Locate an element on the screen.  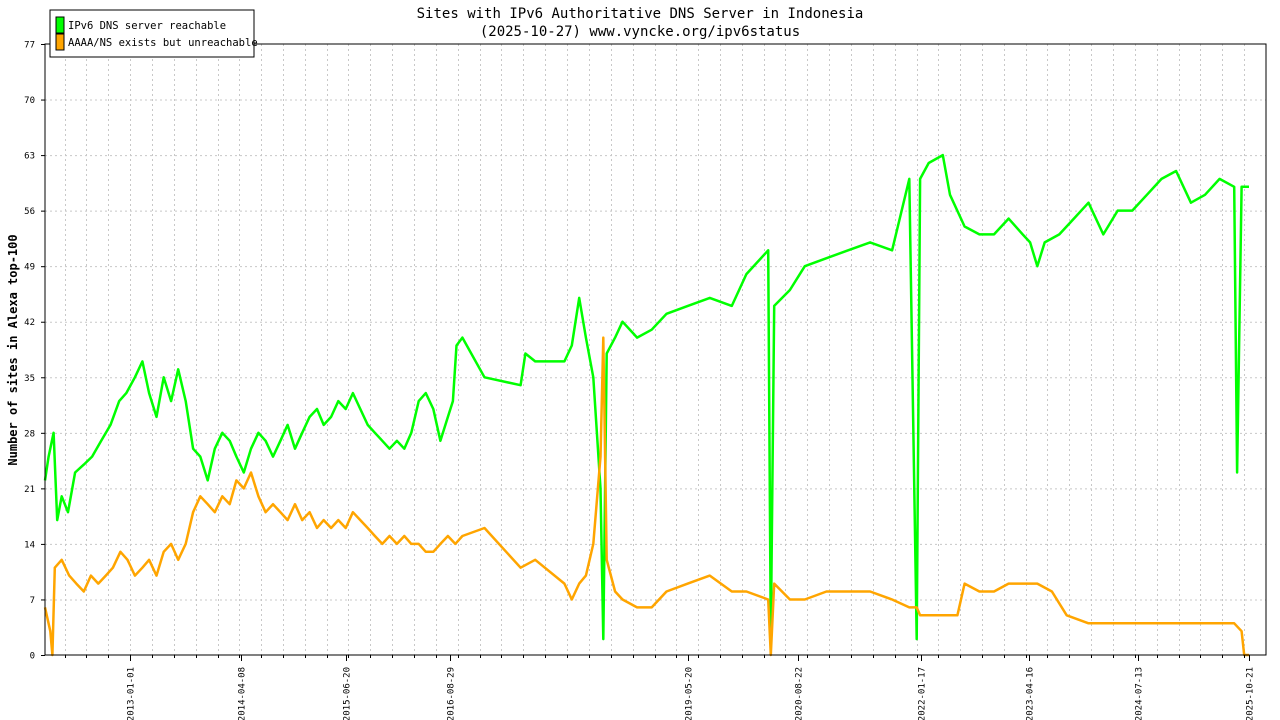
y-tick-label: 42 is located at coordinates (29, 323).